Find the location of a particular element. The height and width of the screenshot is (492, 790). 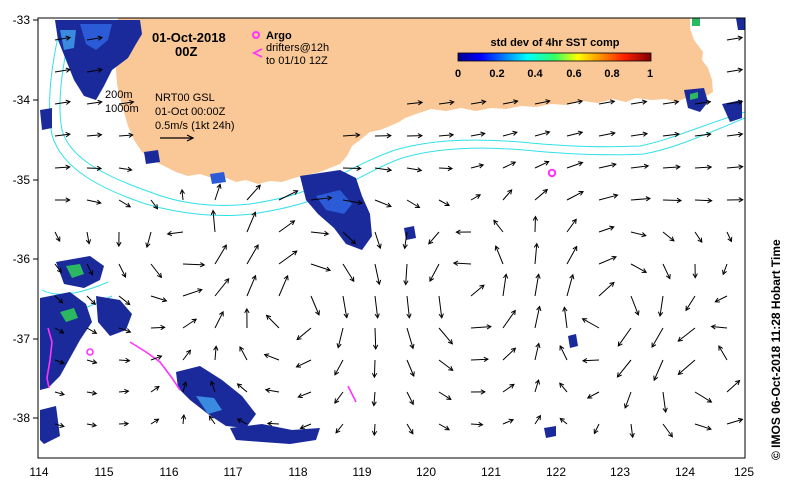

isobath-200-label: 200m is located at coordinates (119, 95).